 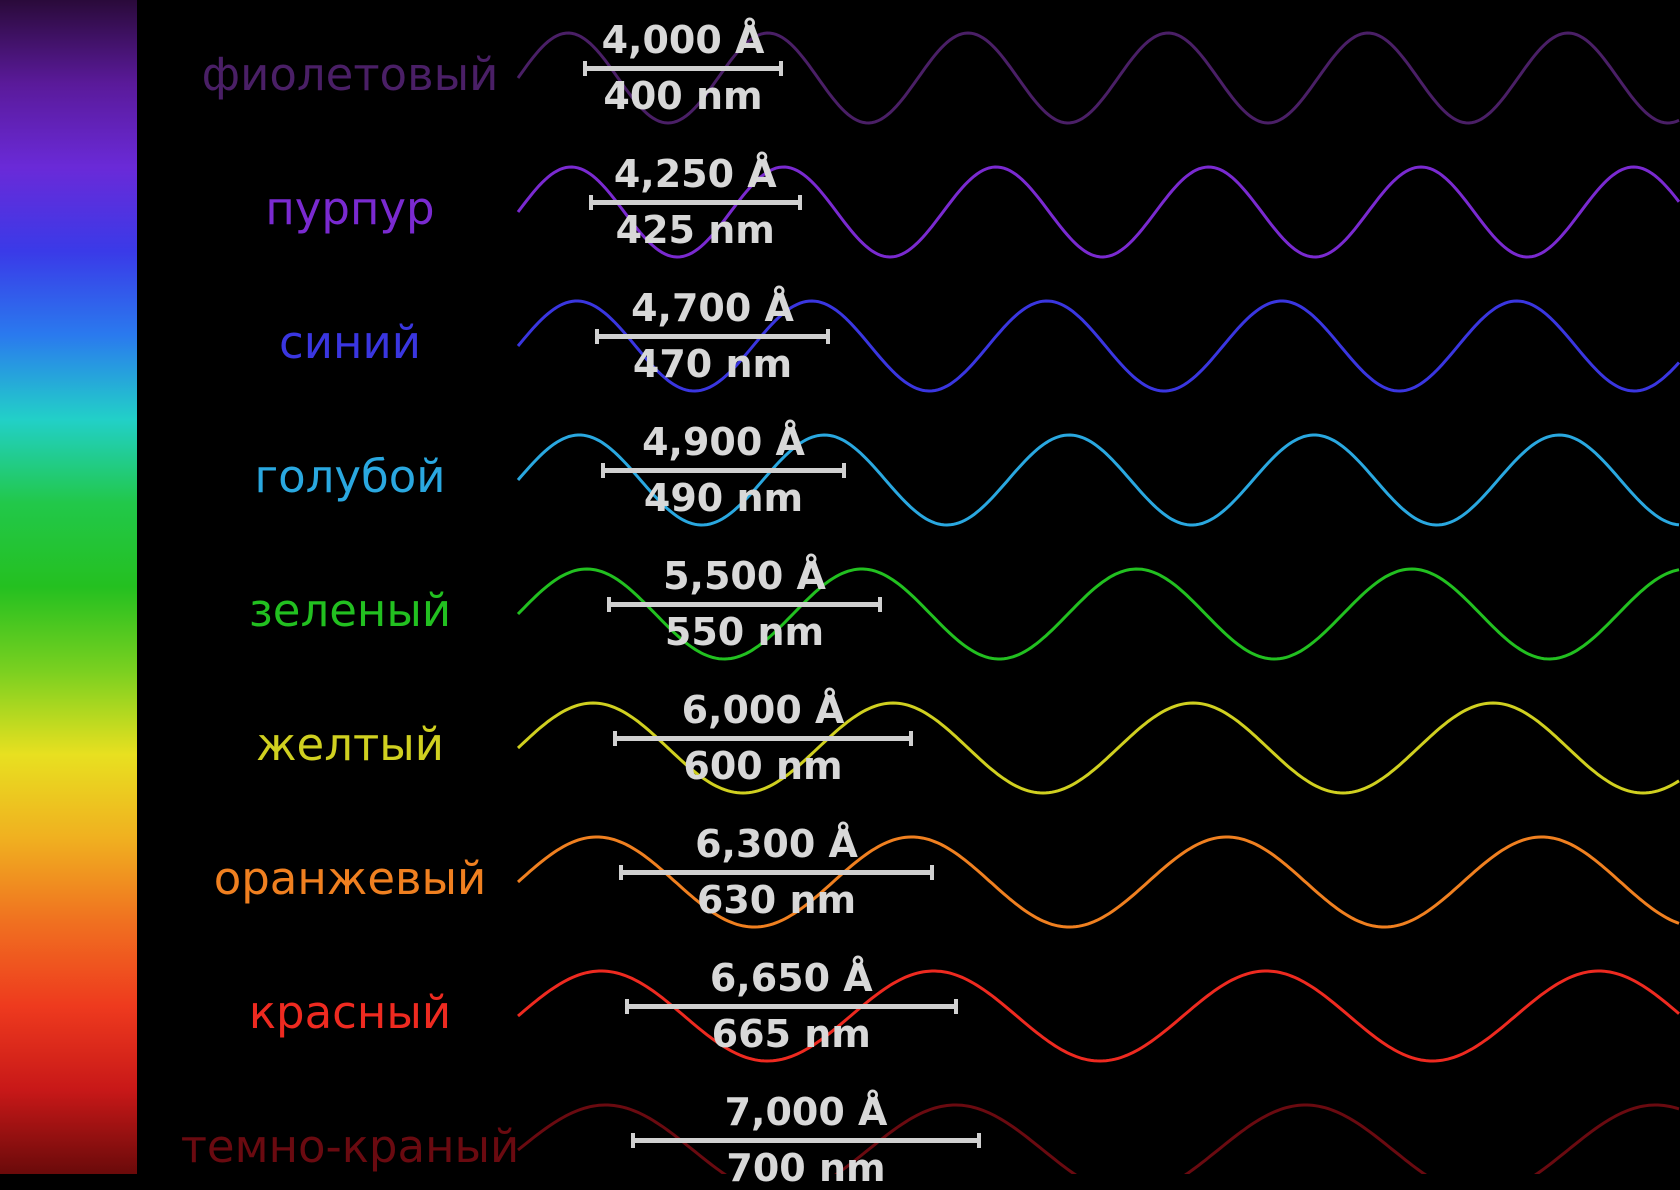 I want to click on angstrom-label: 6,300 Å, so click(x=776, y=844).